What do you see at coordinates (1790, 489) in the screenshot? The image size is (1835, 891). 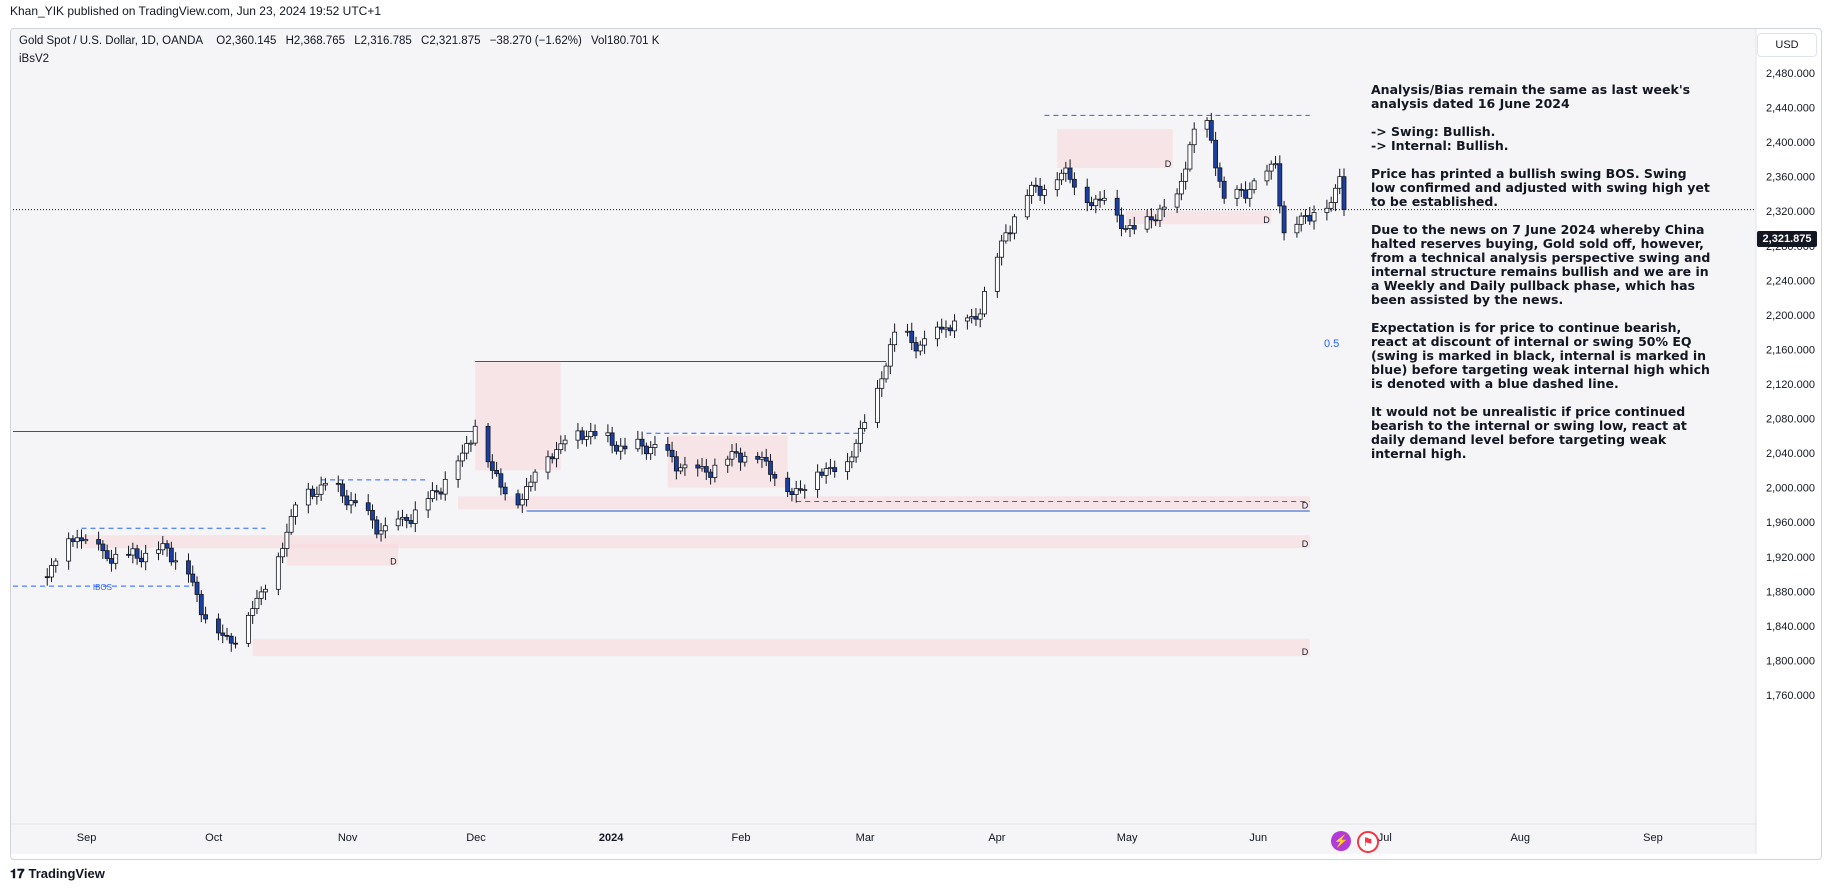 I see `price-tick-label: 2,000.000` at bounding box center [1790, 489].